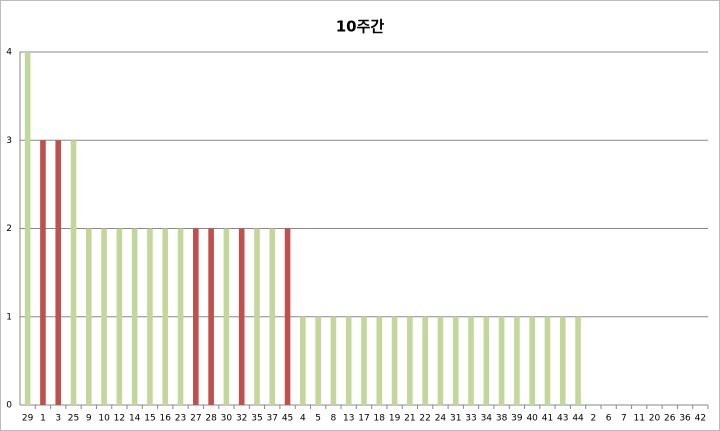 The image size is (720, 431). What do you see at coordinates (624, 419) in the screenshot?
I see `x-tick-label: 7` at bounding box center [624, 419].